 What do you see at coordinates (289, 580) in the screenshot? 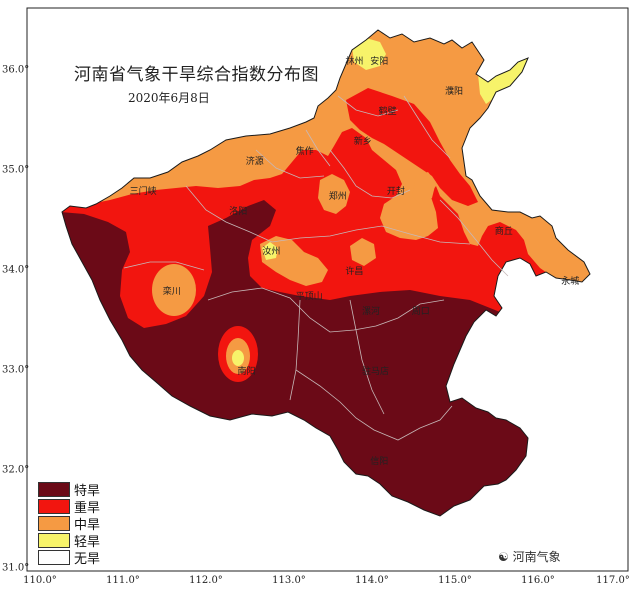
I see `x-tick-label: 113.0°` at bounding box center [289, 580].